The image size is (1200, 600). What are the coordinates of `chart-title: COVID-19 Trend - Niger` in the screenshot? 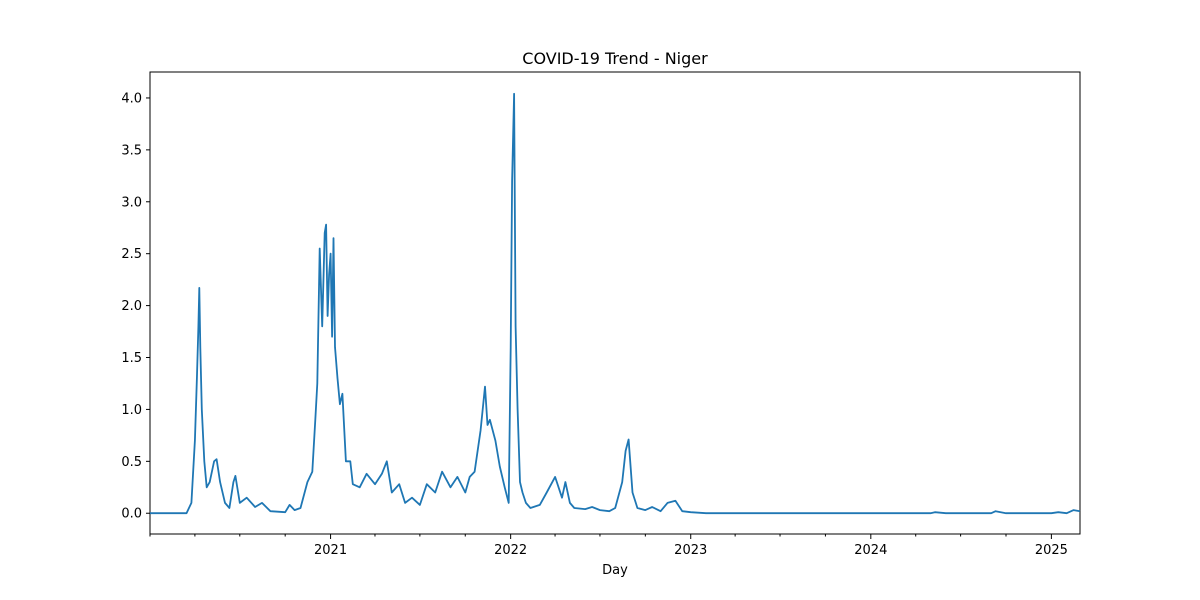 It's located at (615, 58).